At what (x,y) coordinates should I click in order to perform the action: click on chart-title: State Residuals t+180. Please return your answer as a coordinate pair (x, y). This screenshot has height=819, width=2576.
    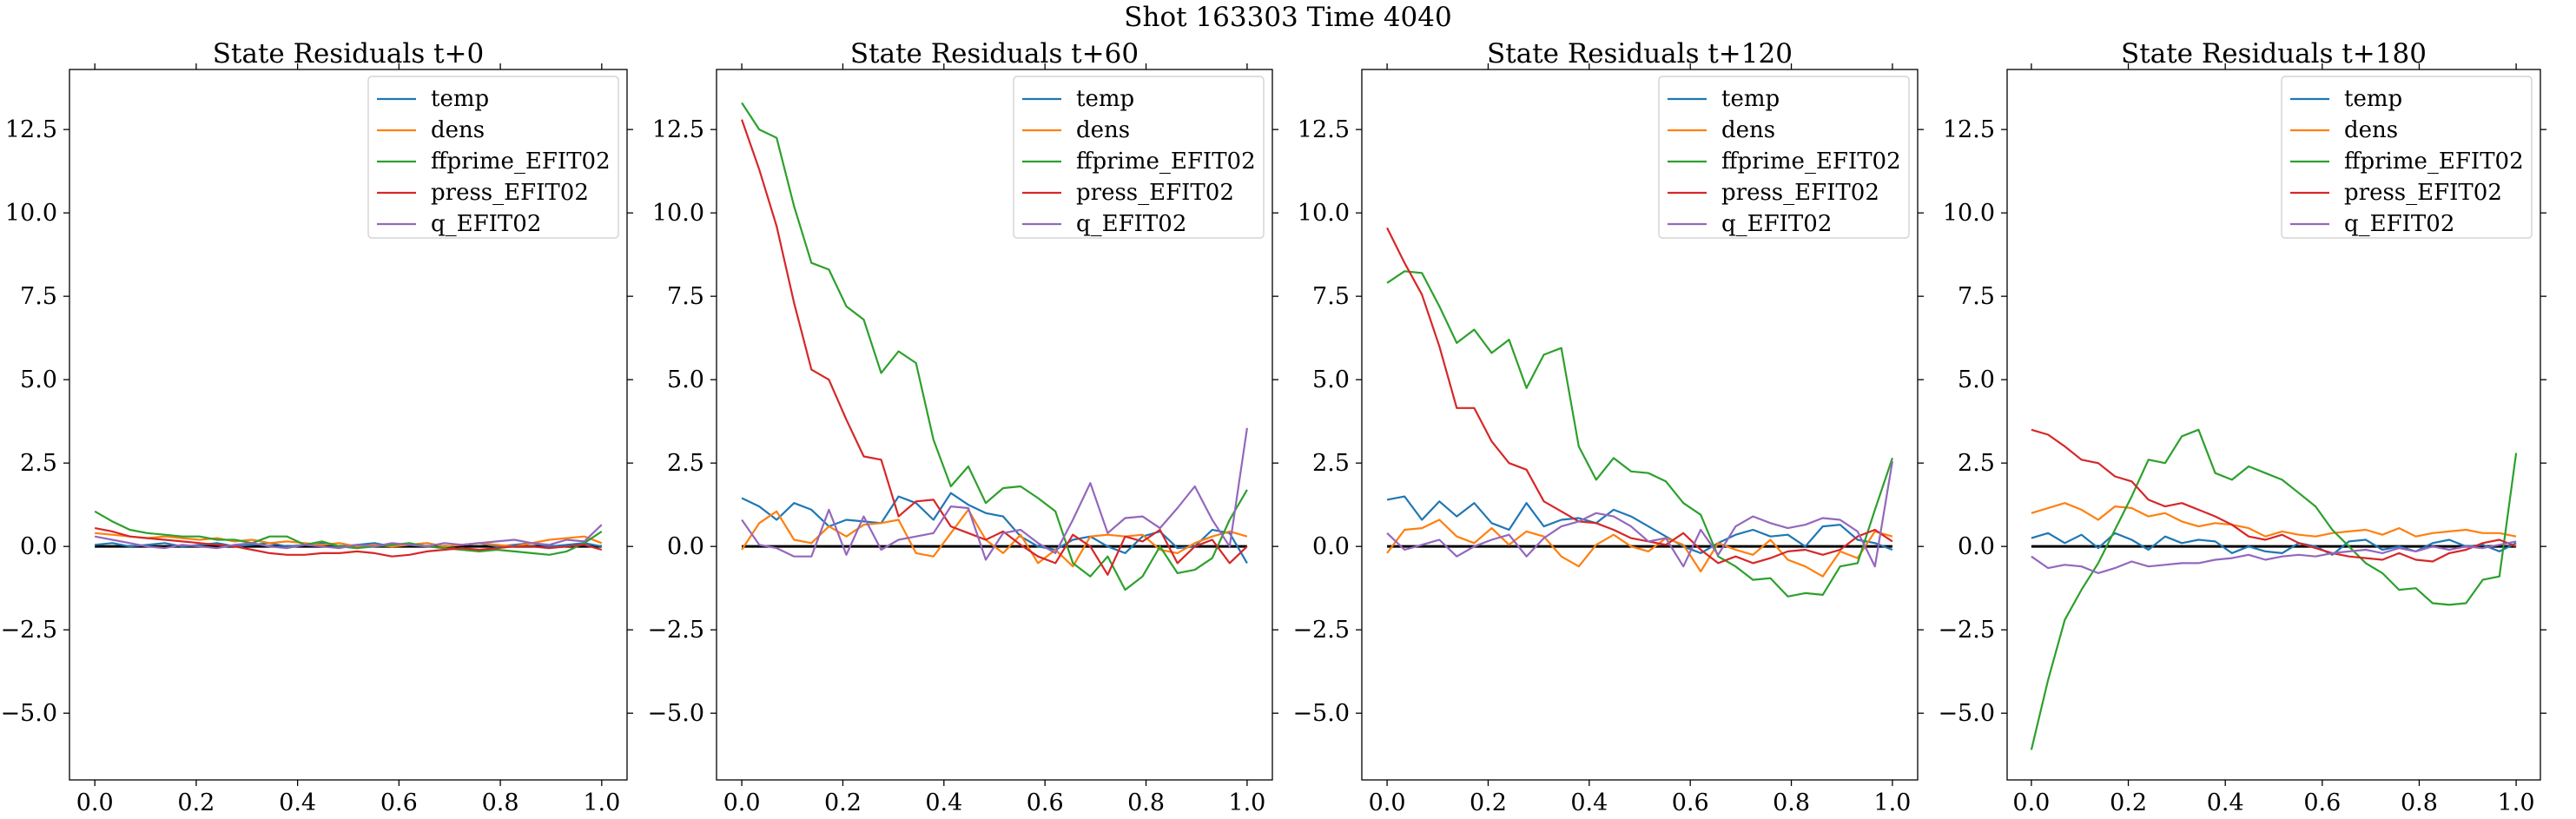
    Looking at the image, I should click on (2274, 53).